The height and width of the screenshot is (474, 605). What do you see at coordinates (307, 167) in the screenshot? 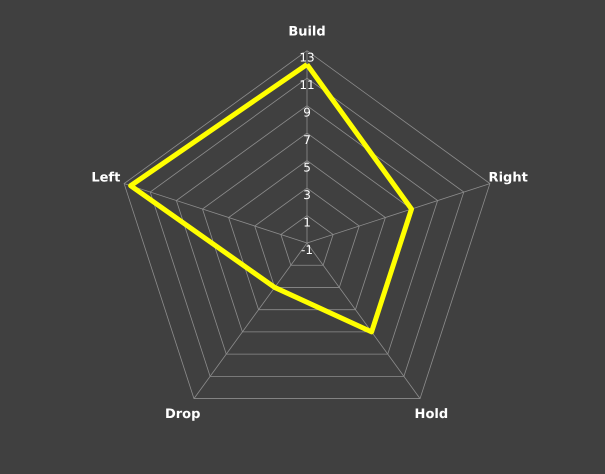
I see `y-tick-label: 5` at bounding box center [307, 167].